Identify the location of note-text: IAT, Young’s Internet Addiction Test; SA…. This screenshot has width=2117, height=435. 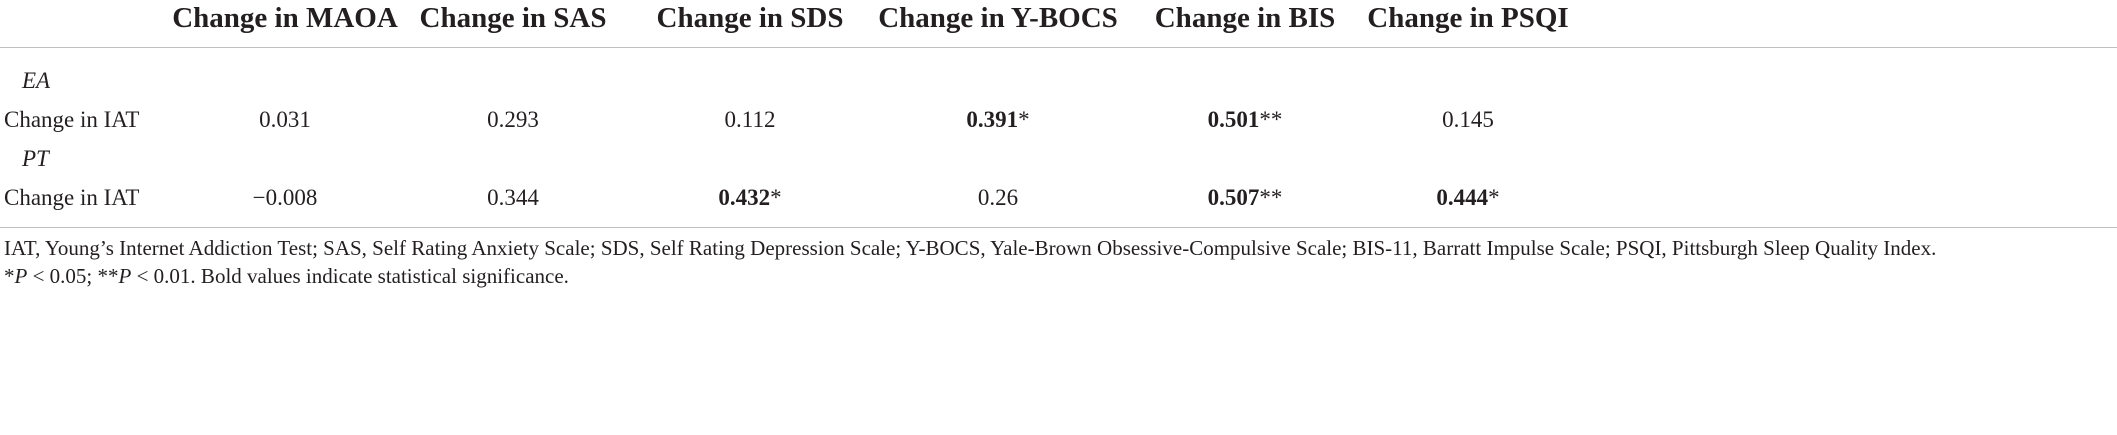
(970, 248).